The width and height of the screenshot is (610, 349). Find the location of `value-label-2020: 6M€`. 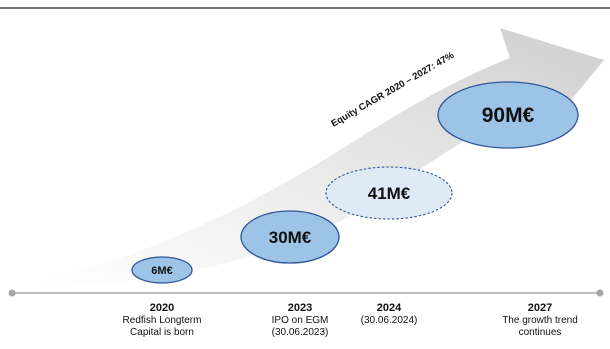

value-label-2020: 6M€ is located at coordinates (161, 271).